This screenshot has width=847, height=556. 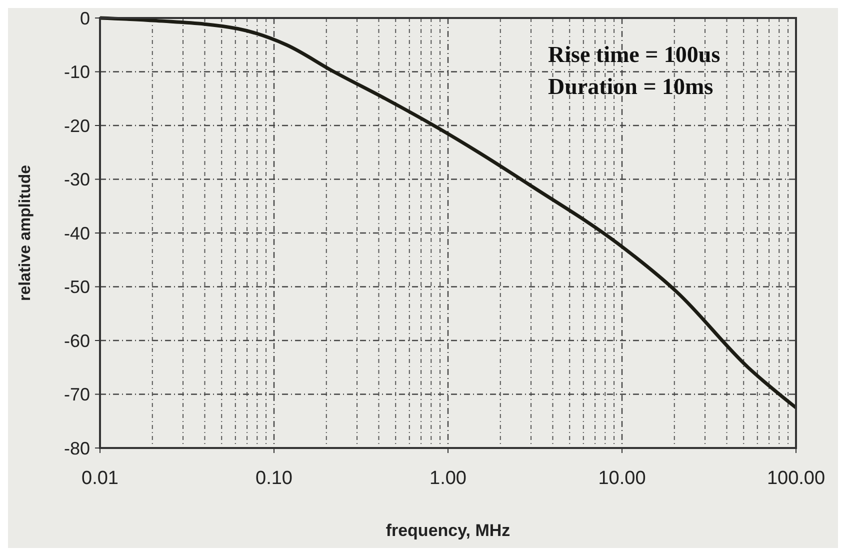 I want to click on x-tick-label: 0.10, so click(x=274, y=478).